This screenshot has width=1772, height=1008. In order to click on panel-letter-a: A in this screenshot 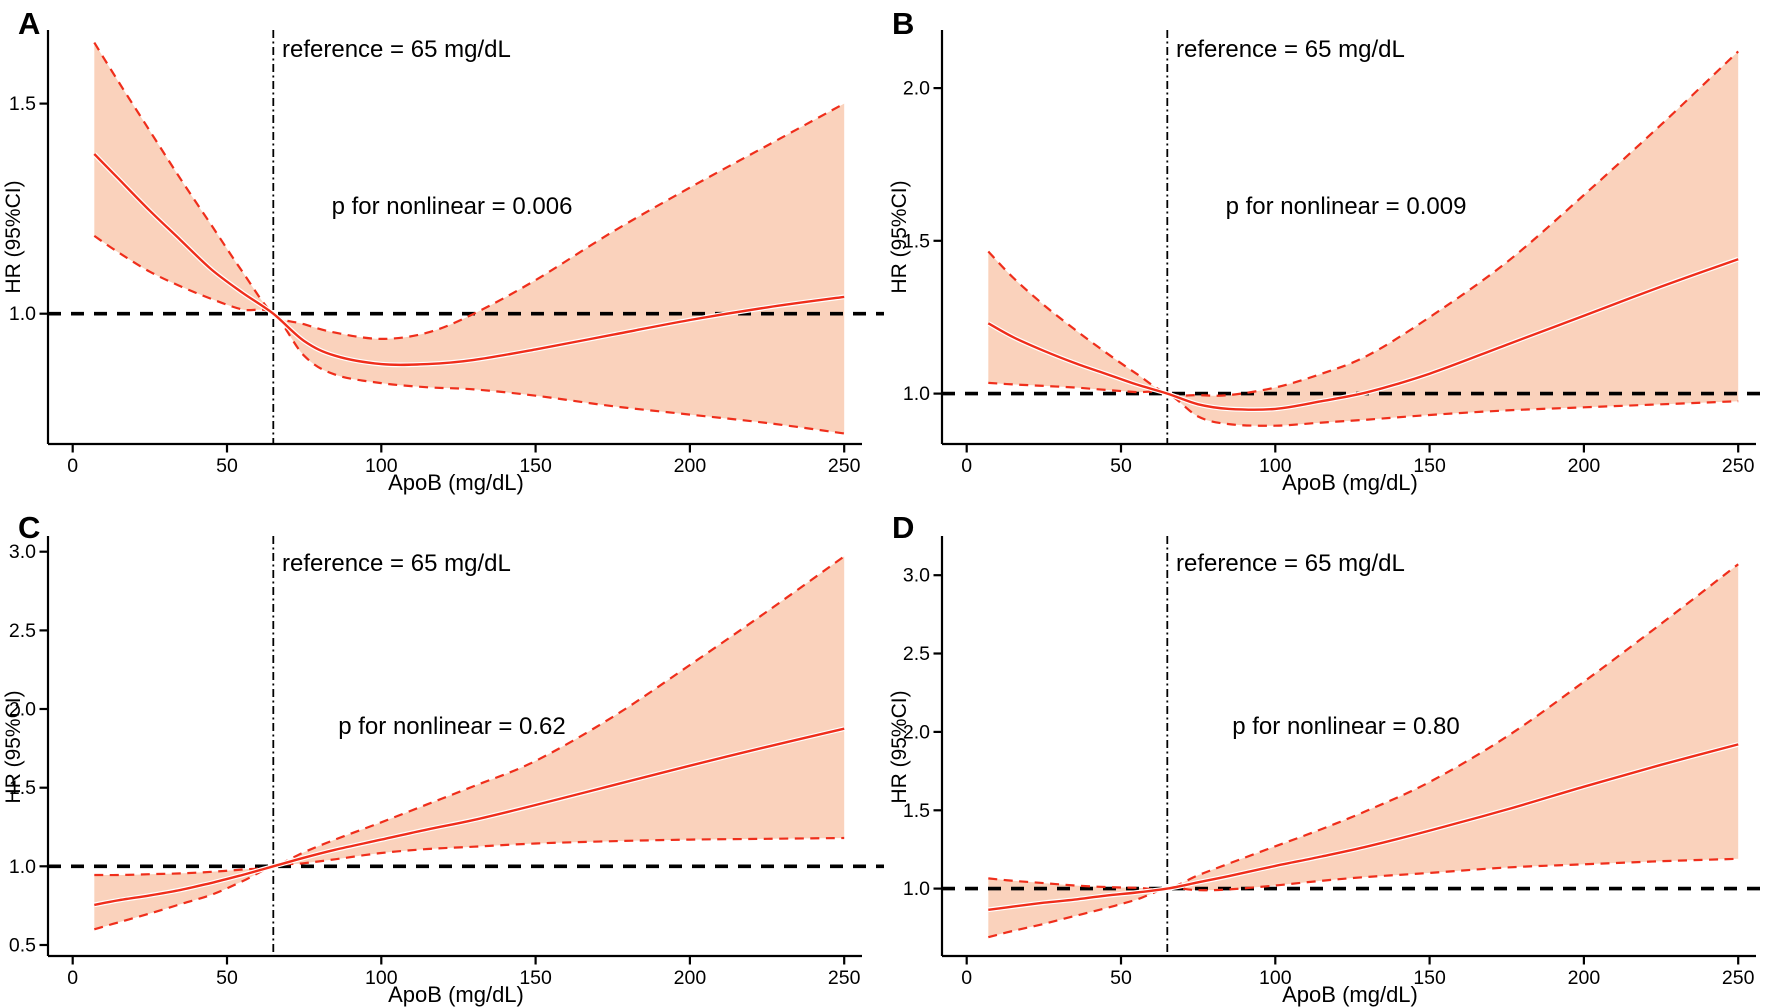, I will do `click(29, 23)`.